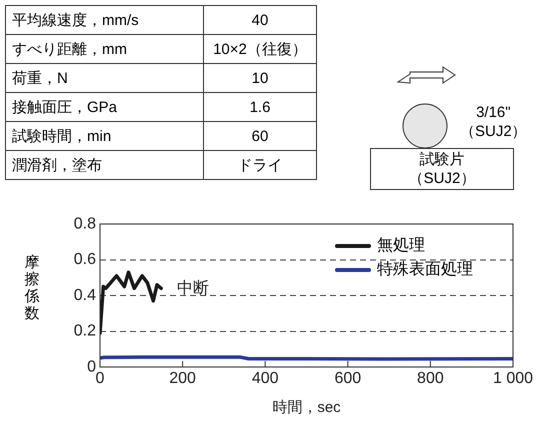  Describe the element at coordinates (85, 223) in the screenshot. I see `y-tick-label: 0.8` at that location.